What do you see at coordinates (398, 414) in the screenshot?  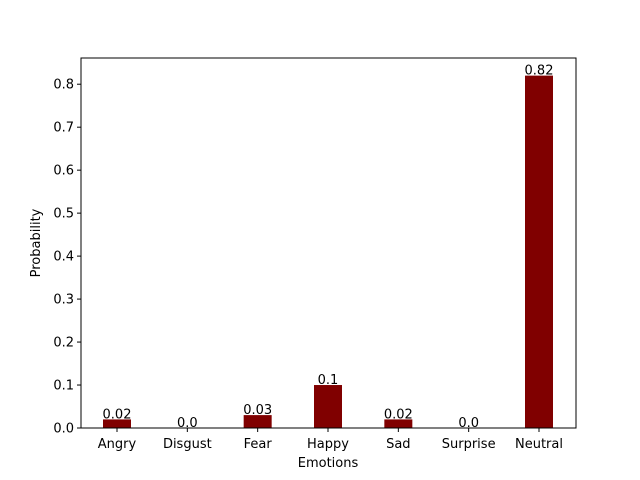 I see `value-label-sad: 0.02` at bounding box center [398, 414].